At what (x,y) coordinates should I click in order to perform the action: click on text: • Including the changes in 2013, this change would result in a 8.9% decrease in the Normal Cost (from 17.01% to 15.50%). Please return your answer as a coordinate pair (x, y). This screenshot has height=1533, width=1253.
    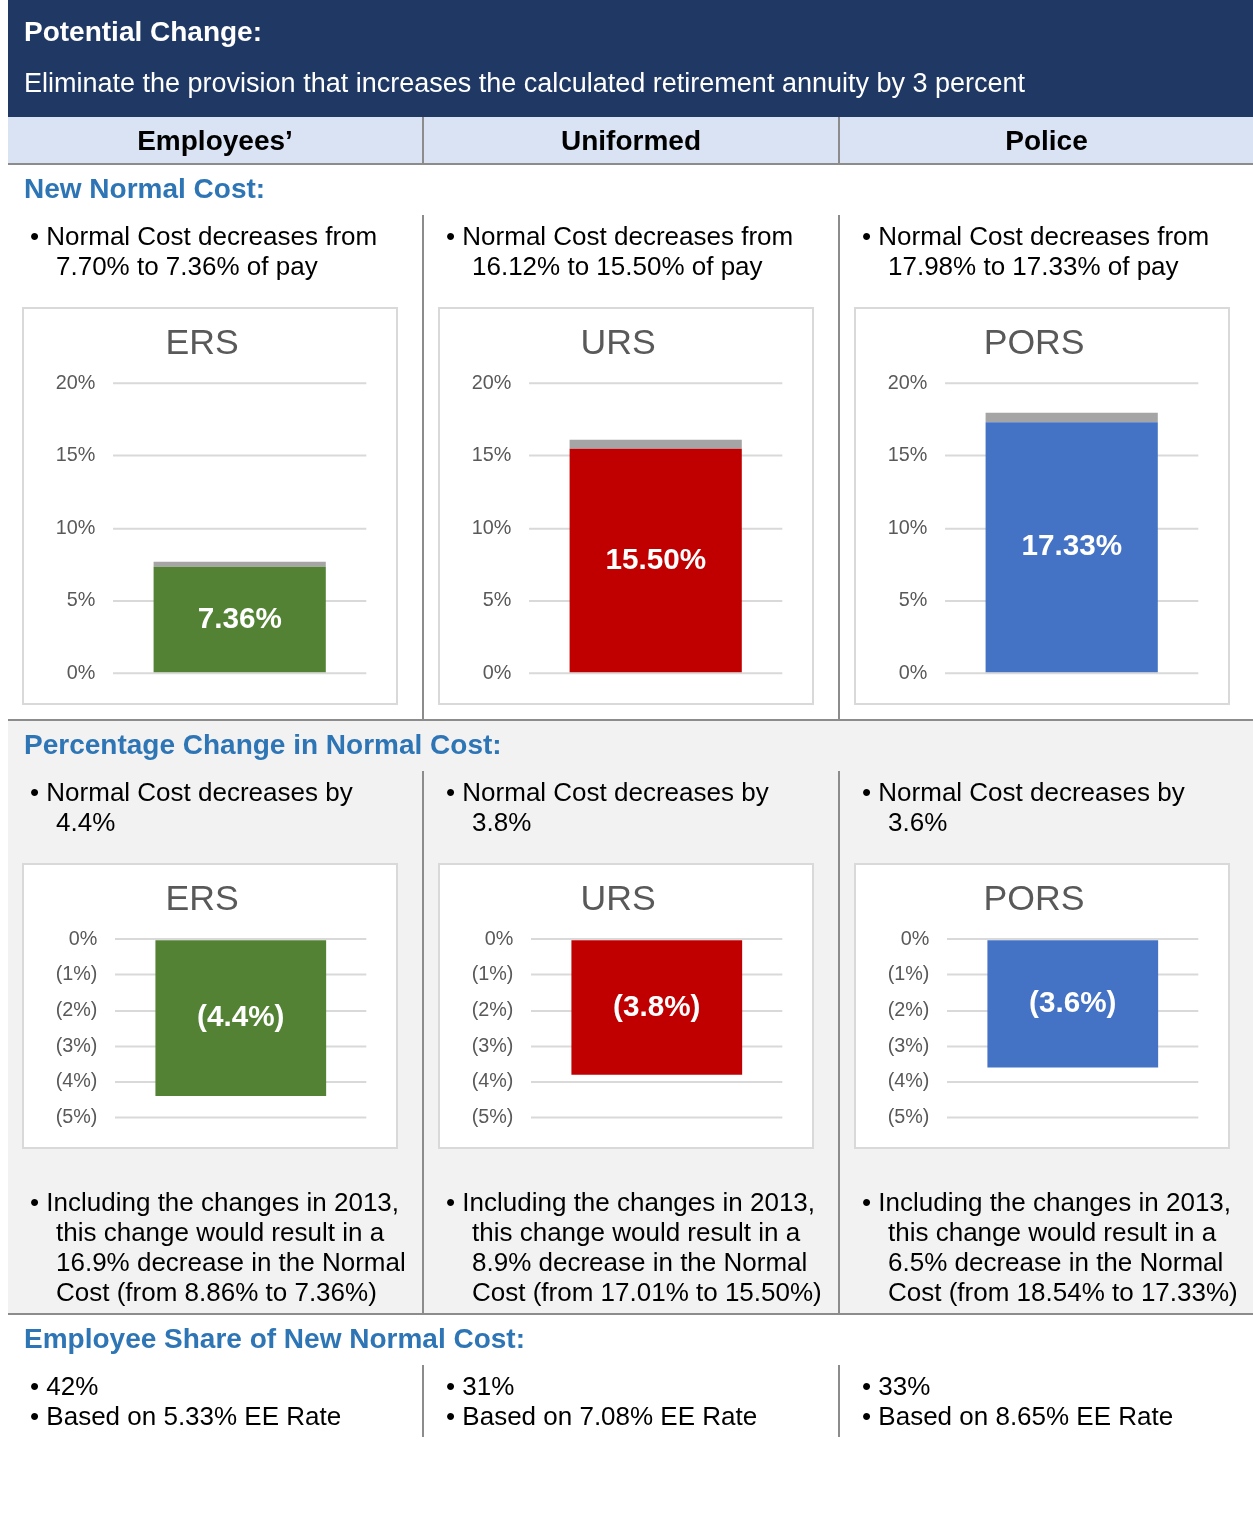
    Looking at the image, I should click on (634, 1247).